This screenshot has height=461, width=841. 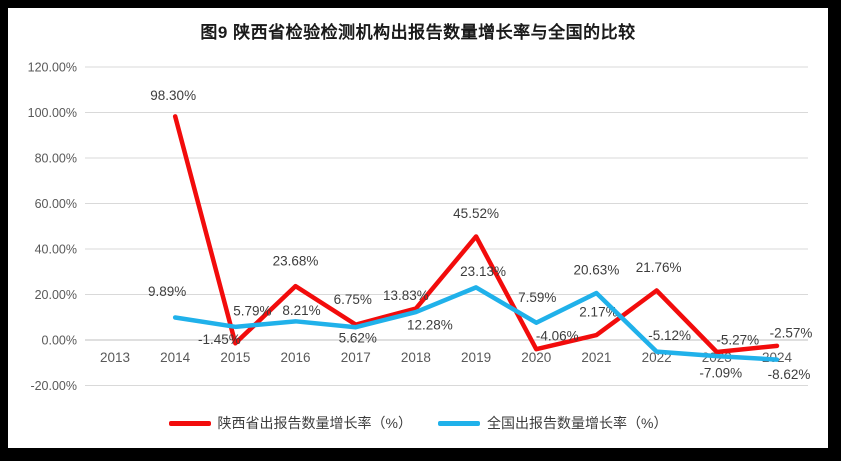 I want to click on x-tick-label: 2019, so click(x=476, y=357).